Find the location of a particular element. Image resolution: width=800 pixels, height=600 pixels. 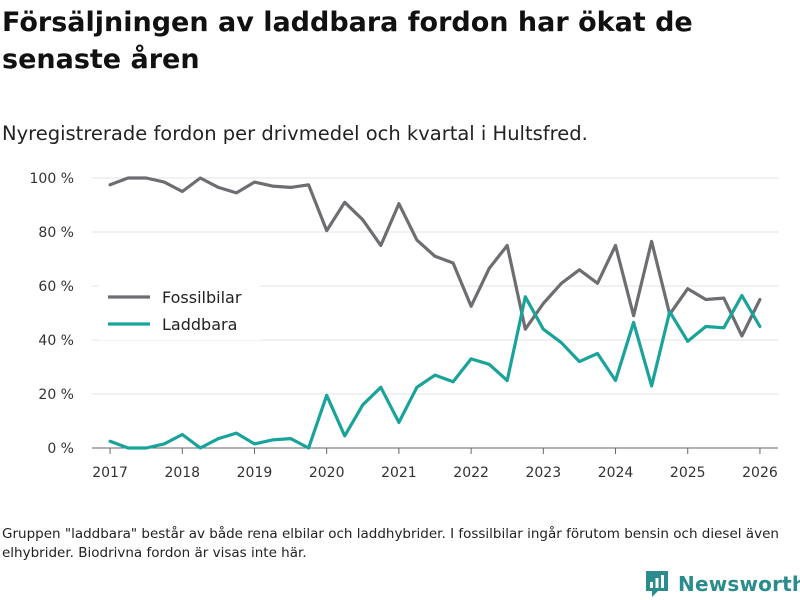

x-tick-label: 2023 is located at coordinates (543, 473).